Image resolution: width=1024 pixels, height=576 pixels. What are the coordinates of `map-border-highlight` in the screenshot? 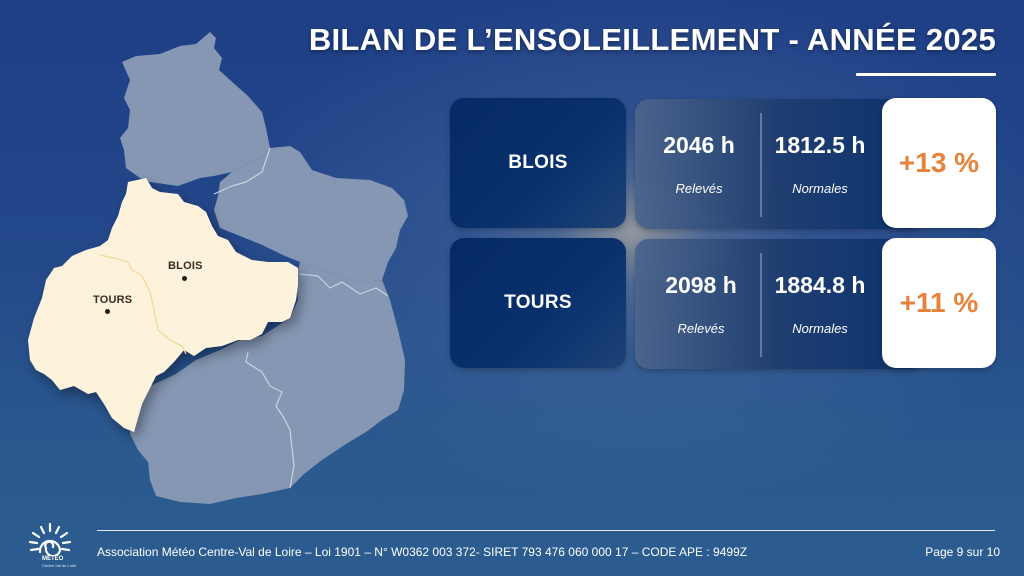 It's located at (143, 304).